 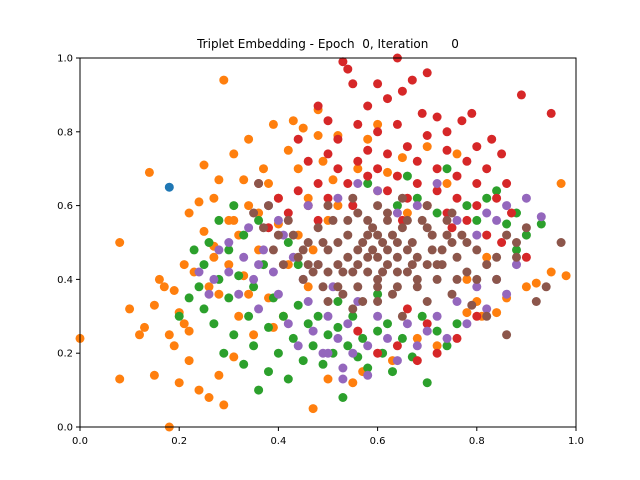 I want to click on y-tick-label: 0.4, so click(x=65, y=280).